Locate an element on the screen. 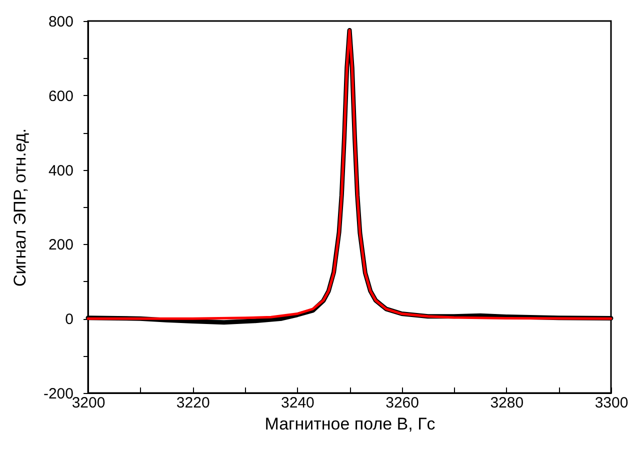  y-tick-label: 400 is located at coordinates (61, 171).